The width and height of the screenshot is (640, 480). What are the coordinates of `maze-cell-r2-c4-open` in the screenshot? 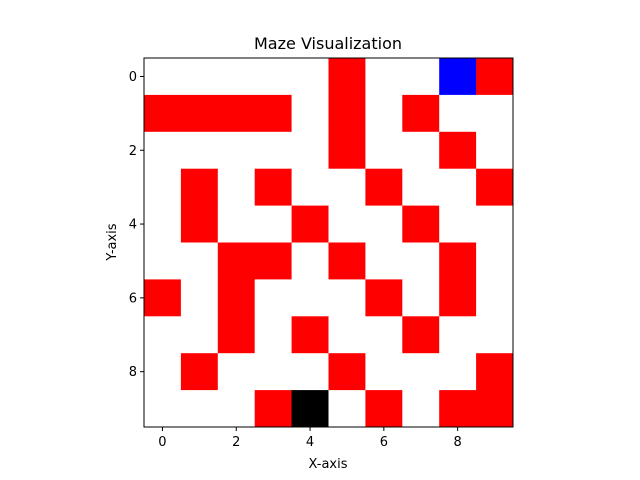 It's located at (310, 150).